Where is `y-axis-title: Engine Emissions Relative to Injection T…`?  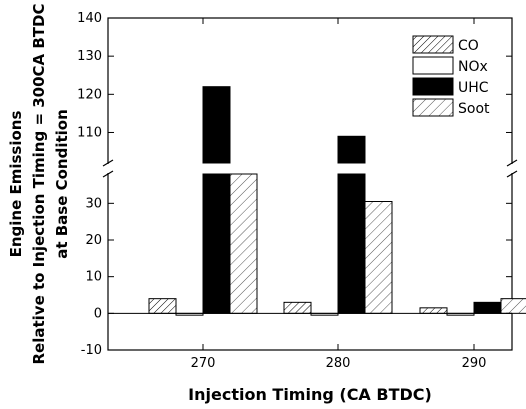 y-axis-title: Engine Emissions Relative to Injection T… is located at coordinates (39, 183).